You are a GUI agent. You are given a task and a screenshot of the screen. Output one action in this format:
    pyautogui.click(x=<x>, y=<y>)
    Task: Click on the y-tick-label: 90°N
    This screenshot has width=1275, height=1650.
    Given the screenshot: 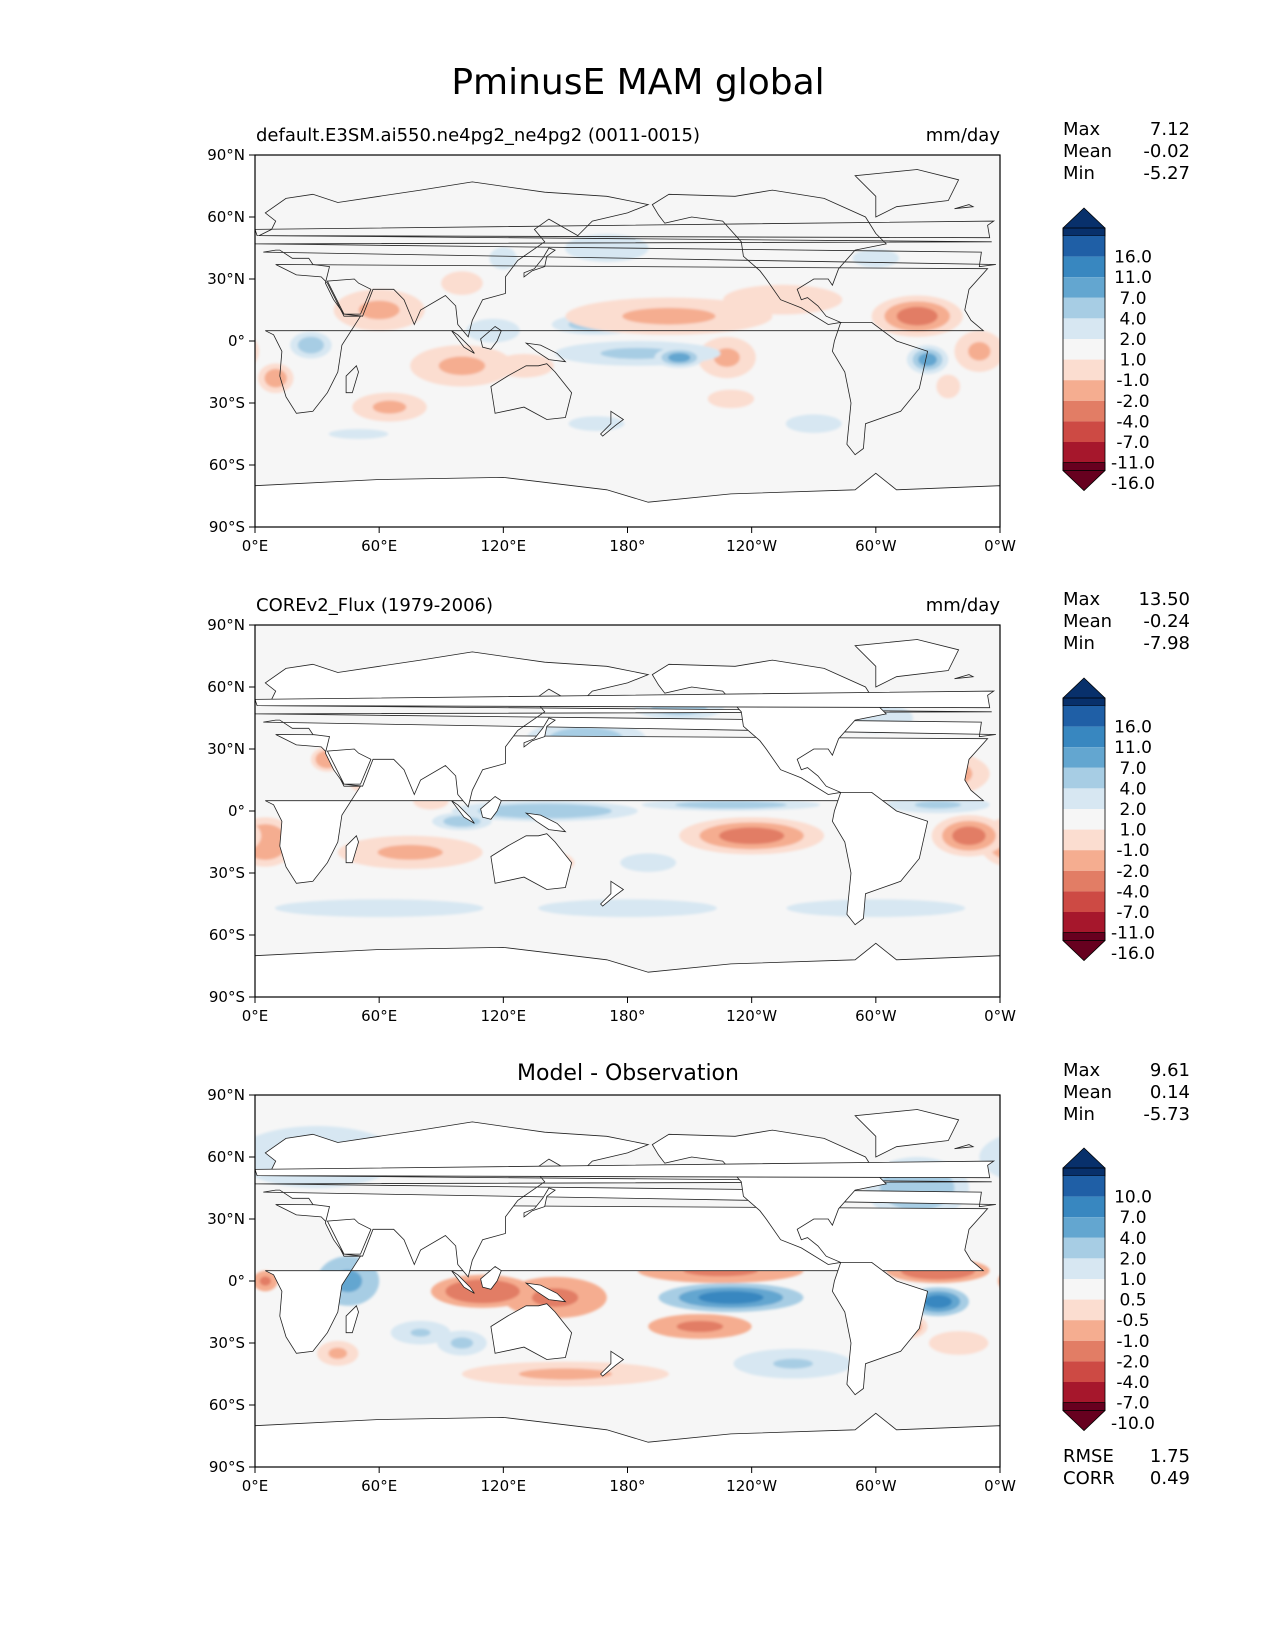 What is the action you would take?
    pyautogui.click(x=226, y=155)
    